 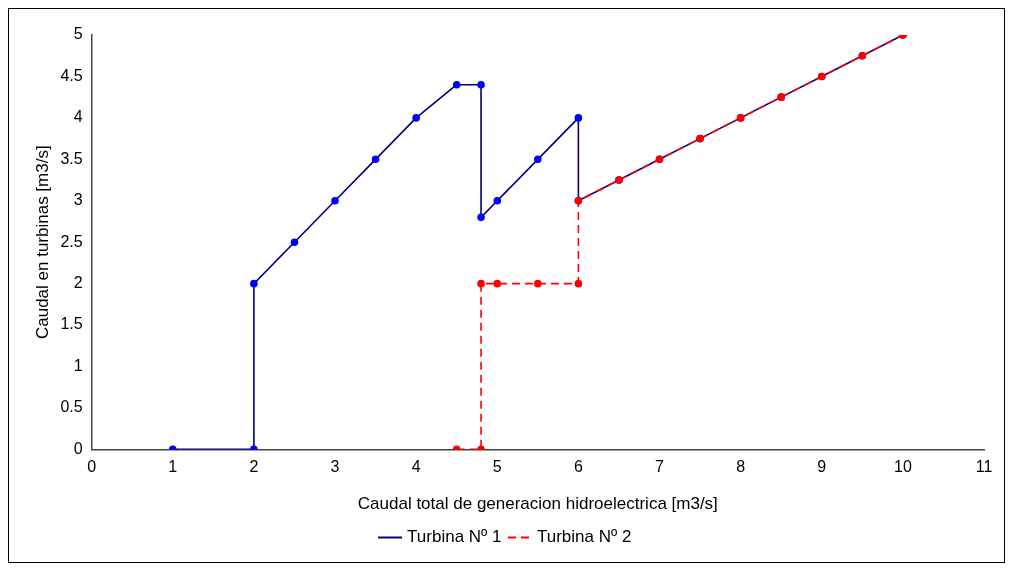 I want to click on y-tick-label: 4.5, so click(x=71, y=75).